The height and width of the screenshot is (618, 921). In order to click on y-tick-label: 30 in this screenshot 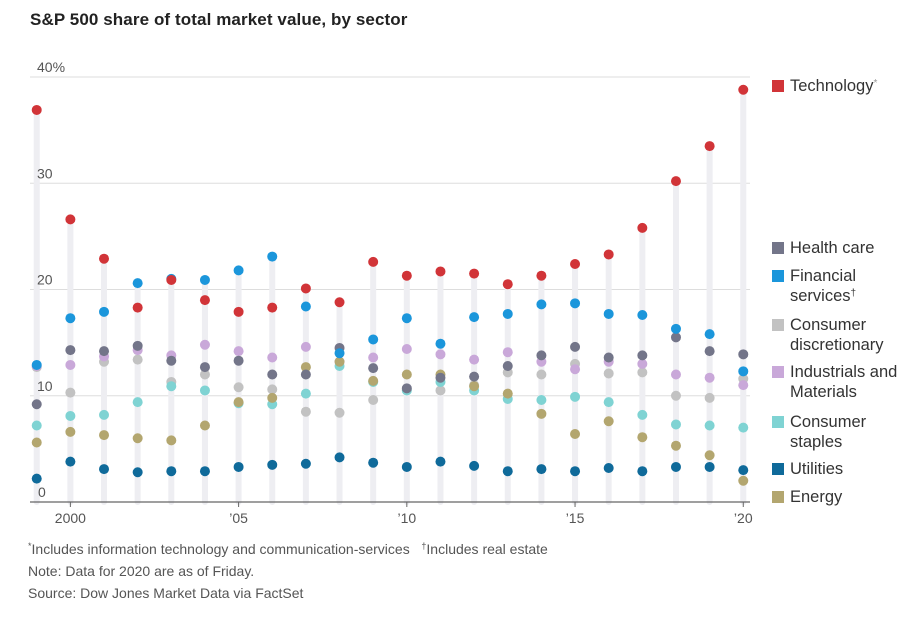, I will do `click(45, 173)`.